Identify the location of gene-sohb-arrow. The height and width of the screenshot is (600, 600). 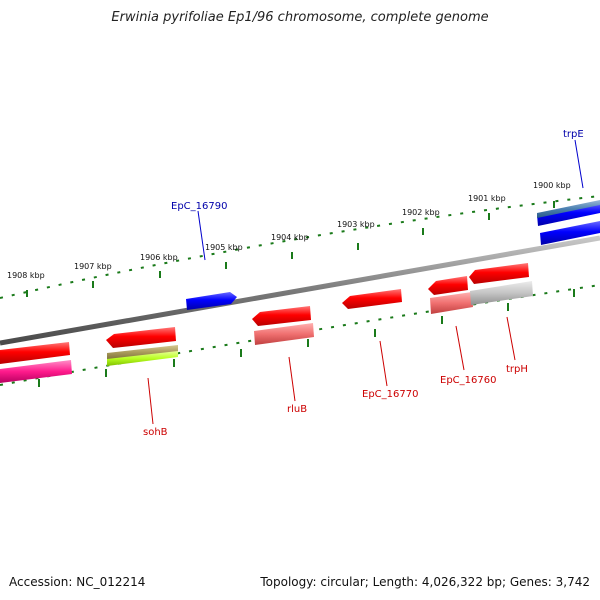
(141, 337).